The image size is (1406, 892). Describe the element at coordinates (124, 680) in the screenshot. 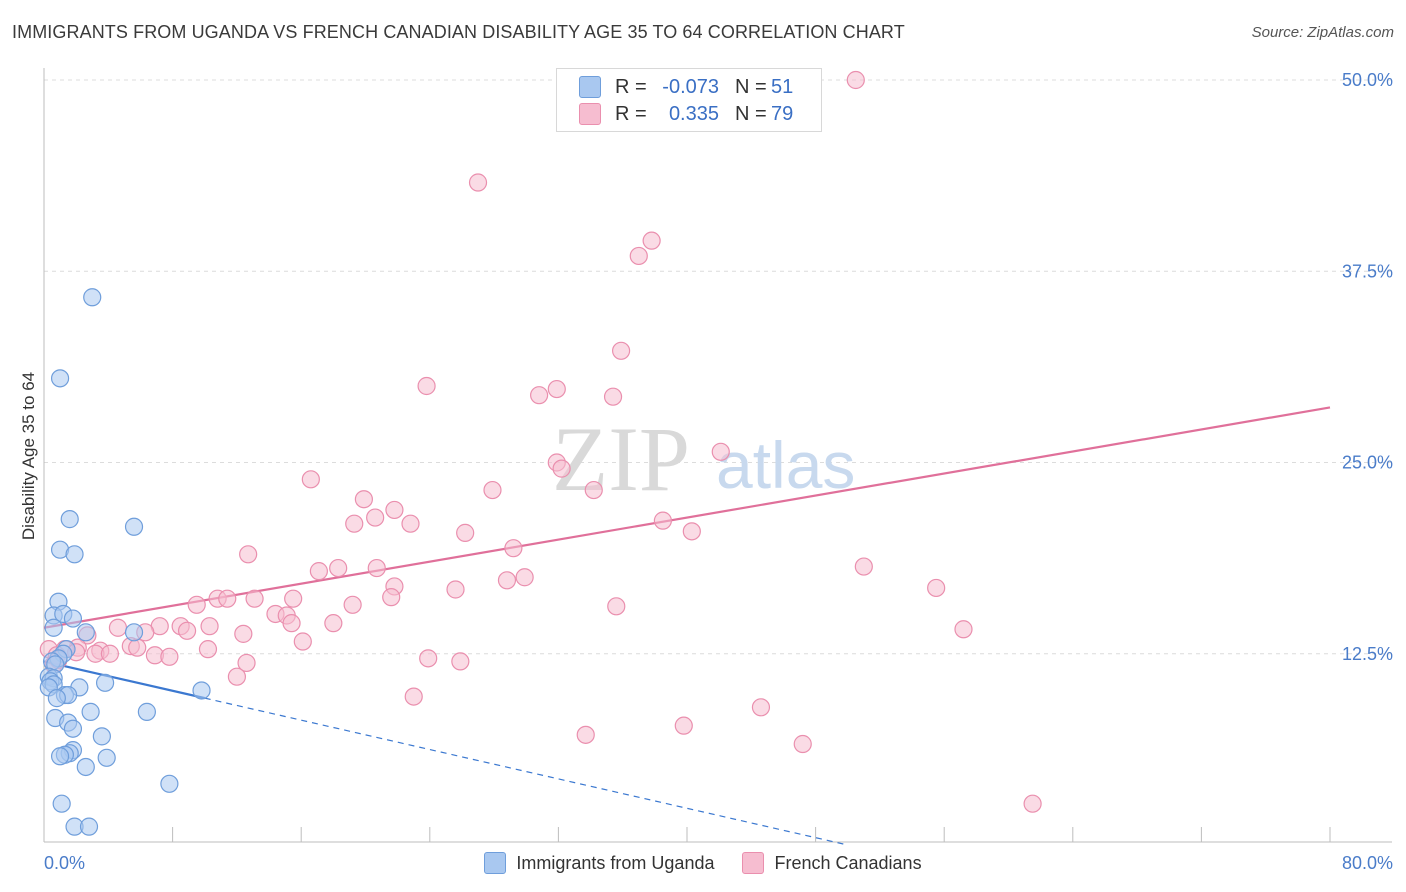

I see `trend-line-uganda` at that location.